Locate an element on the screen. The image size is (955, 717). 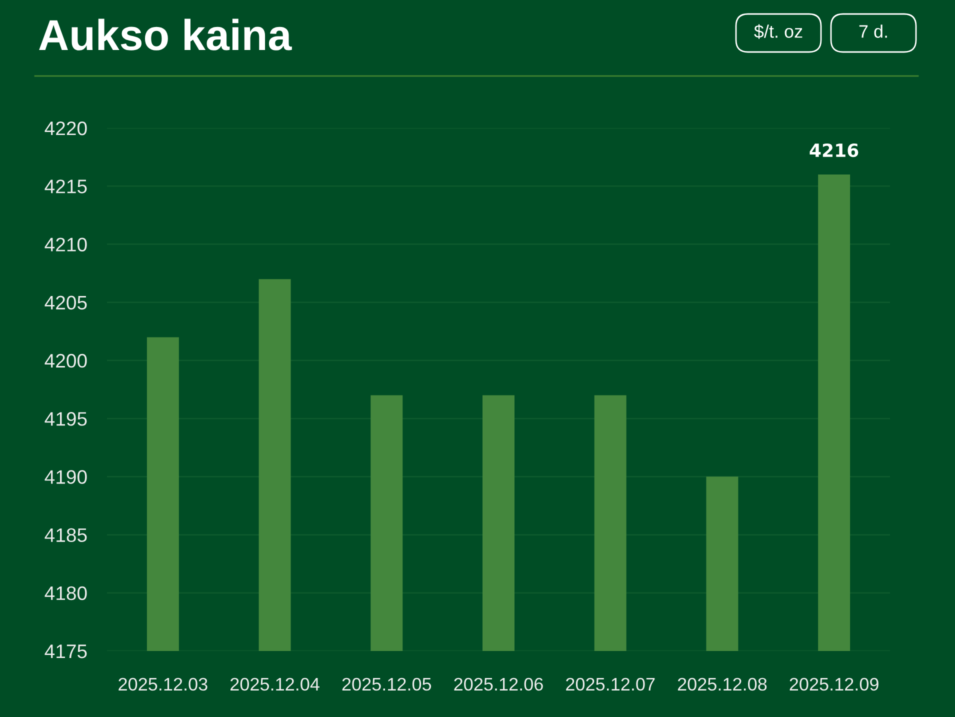
text: $/t. oz is located at coordinates (778, 31).